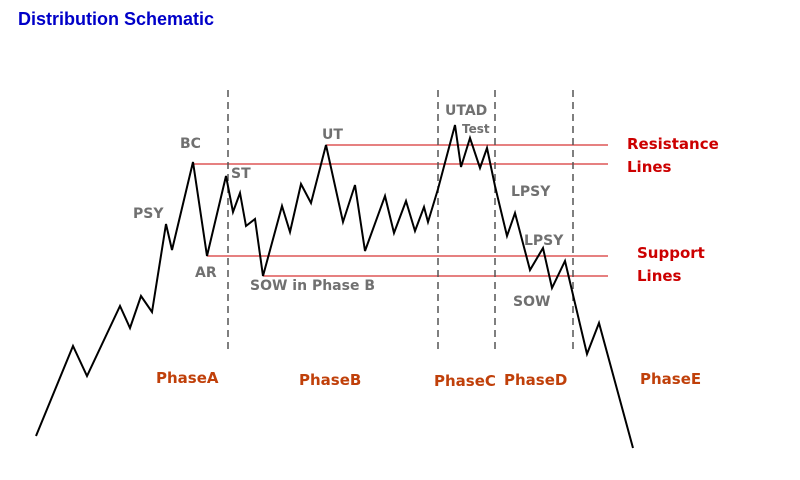  What do you see at coordinates (531, 302) in the screenshot?
I see `event-label-sow: SOW` at bounding box center [531, 302].